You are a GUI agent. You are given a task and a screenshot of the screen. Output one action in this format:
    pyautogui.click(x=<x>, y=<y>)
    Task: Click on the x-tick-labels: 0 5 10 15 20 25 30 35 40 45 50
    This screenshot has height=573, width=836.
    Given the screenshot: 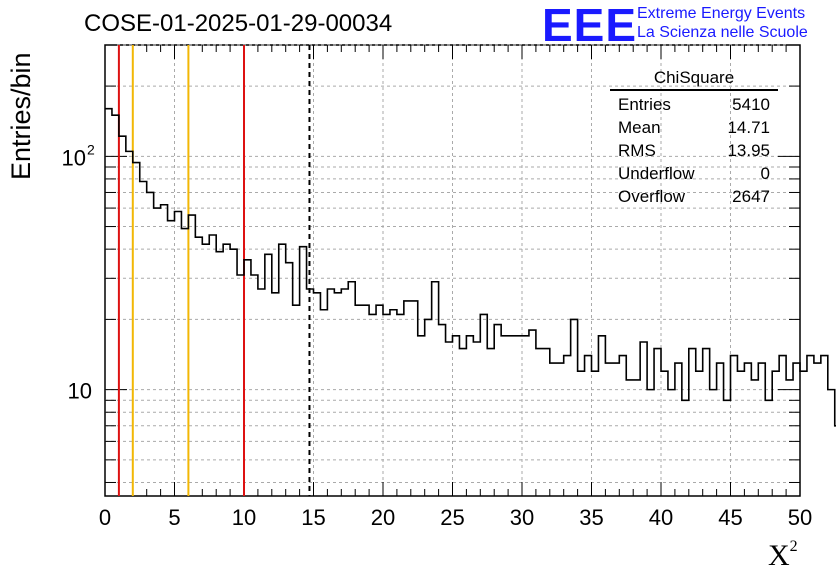 What is the action you would take?
    pyautogui.click(x=455, y=517)
    